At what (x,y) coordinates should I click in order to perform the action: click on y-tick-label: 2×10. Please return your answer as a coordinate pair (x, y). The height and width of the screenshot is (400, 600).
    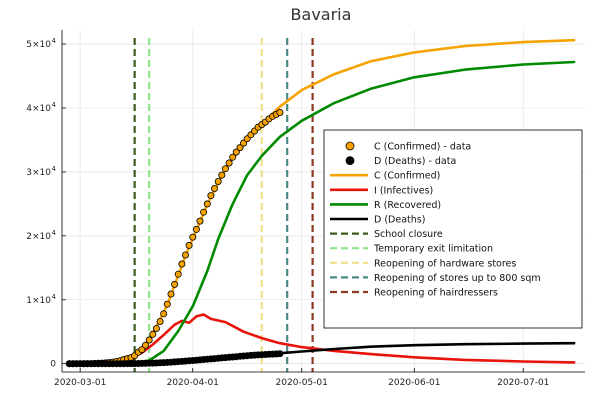
    Looking at the image, I should click on (38, 237).